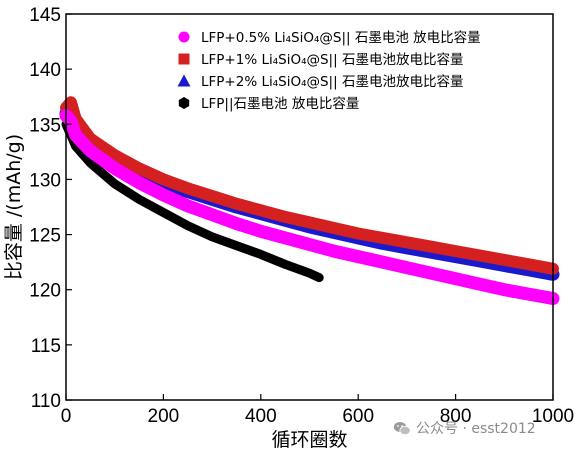  What do you see at coordinates (66, 416) in the screenshot?
I see `x-tick-label: 0` at bounding box center [66, 416].